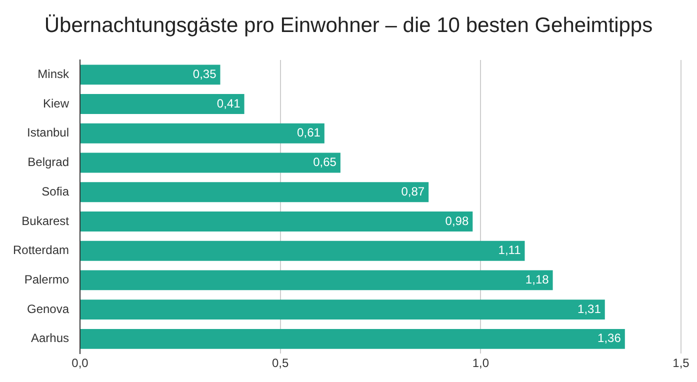  I want to click on data-label: 1,18, so click(537, 279).